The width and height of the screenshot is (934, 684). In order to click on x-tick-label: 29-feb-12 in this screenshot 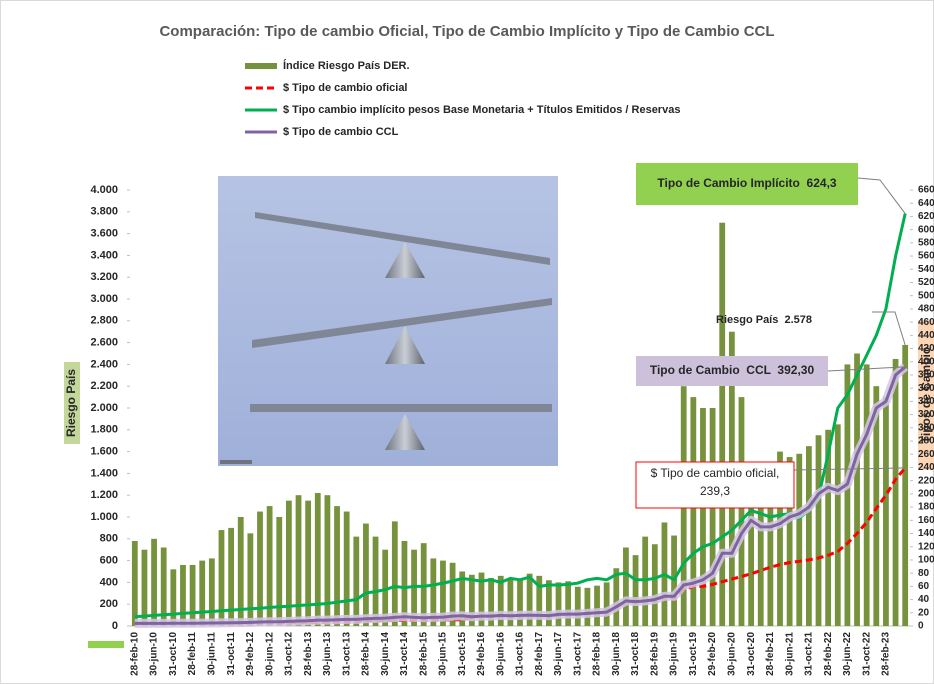, I will do `click(250, 654)`.